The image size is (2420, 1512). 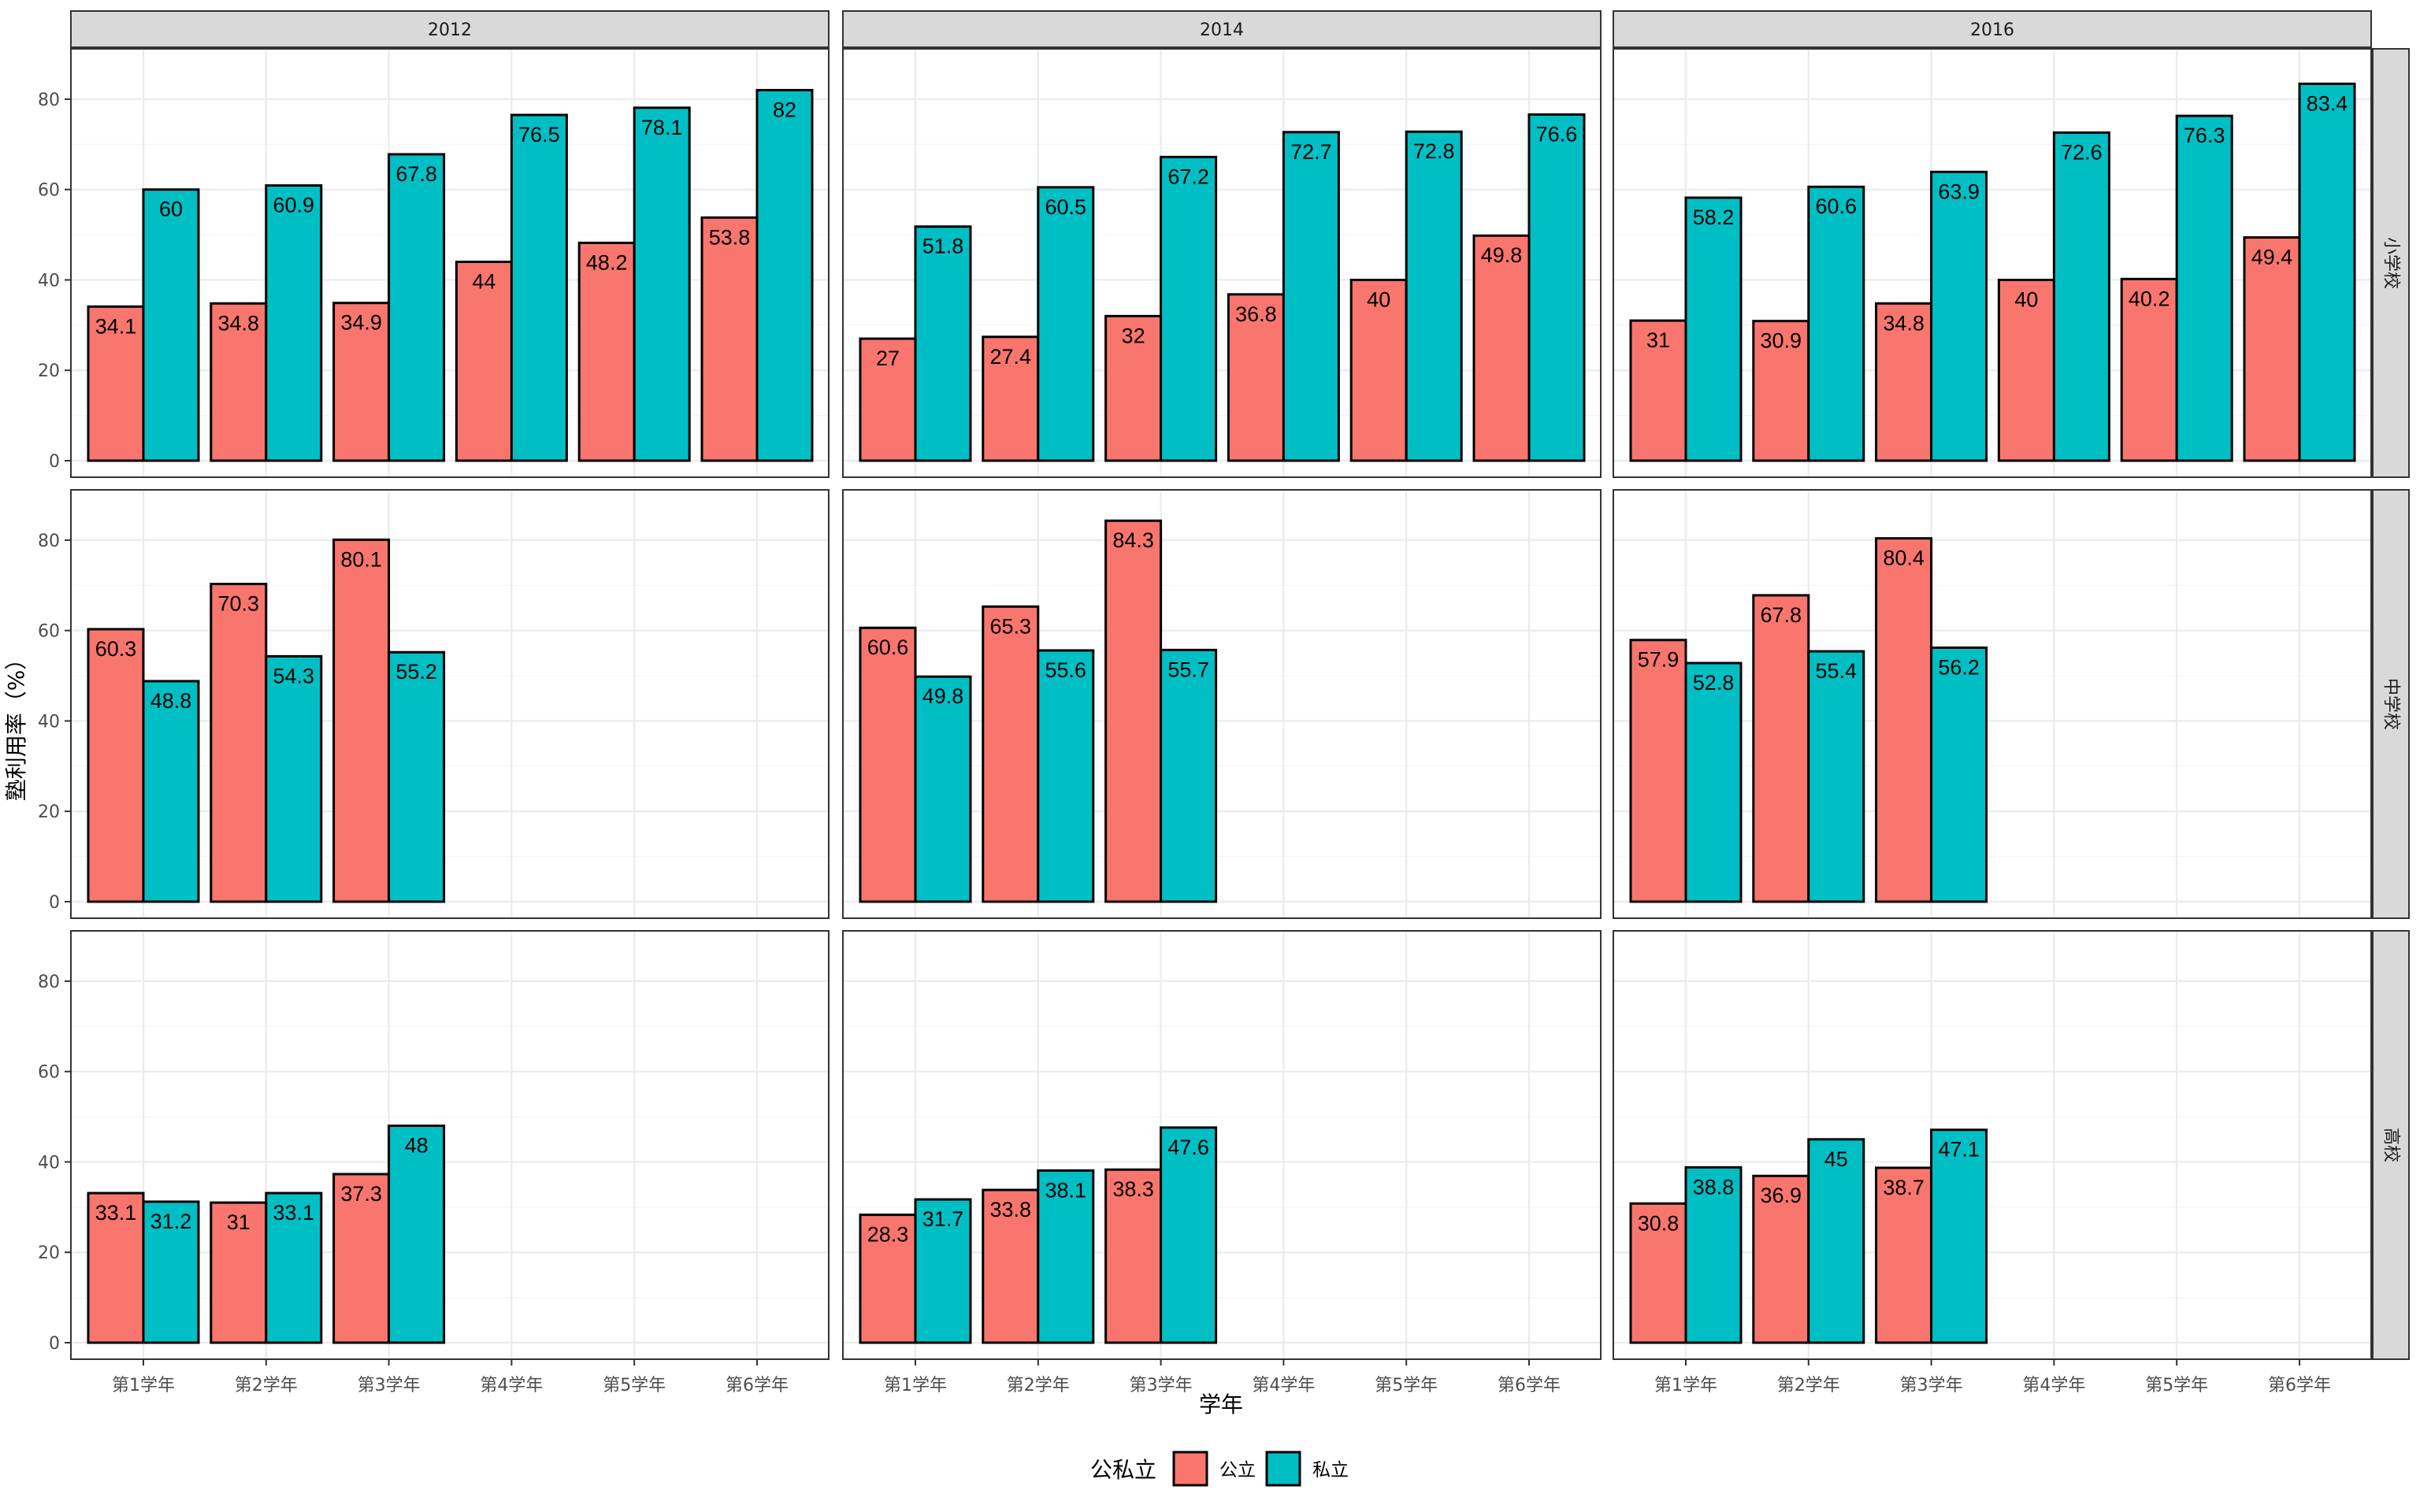 I want to click on bar-value-label: 36.9, so click(x=1781, y=1195).